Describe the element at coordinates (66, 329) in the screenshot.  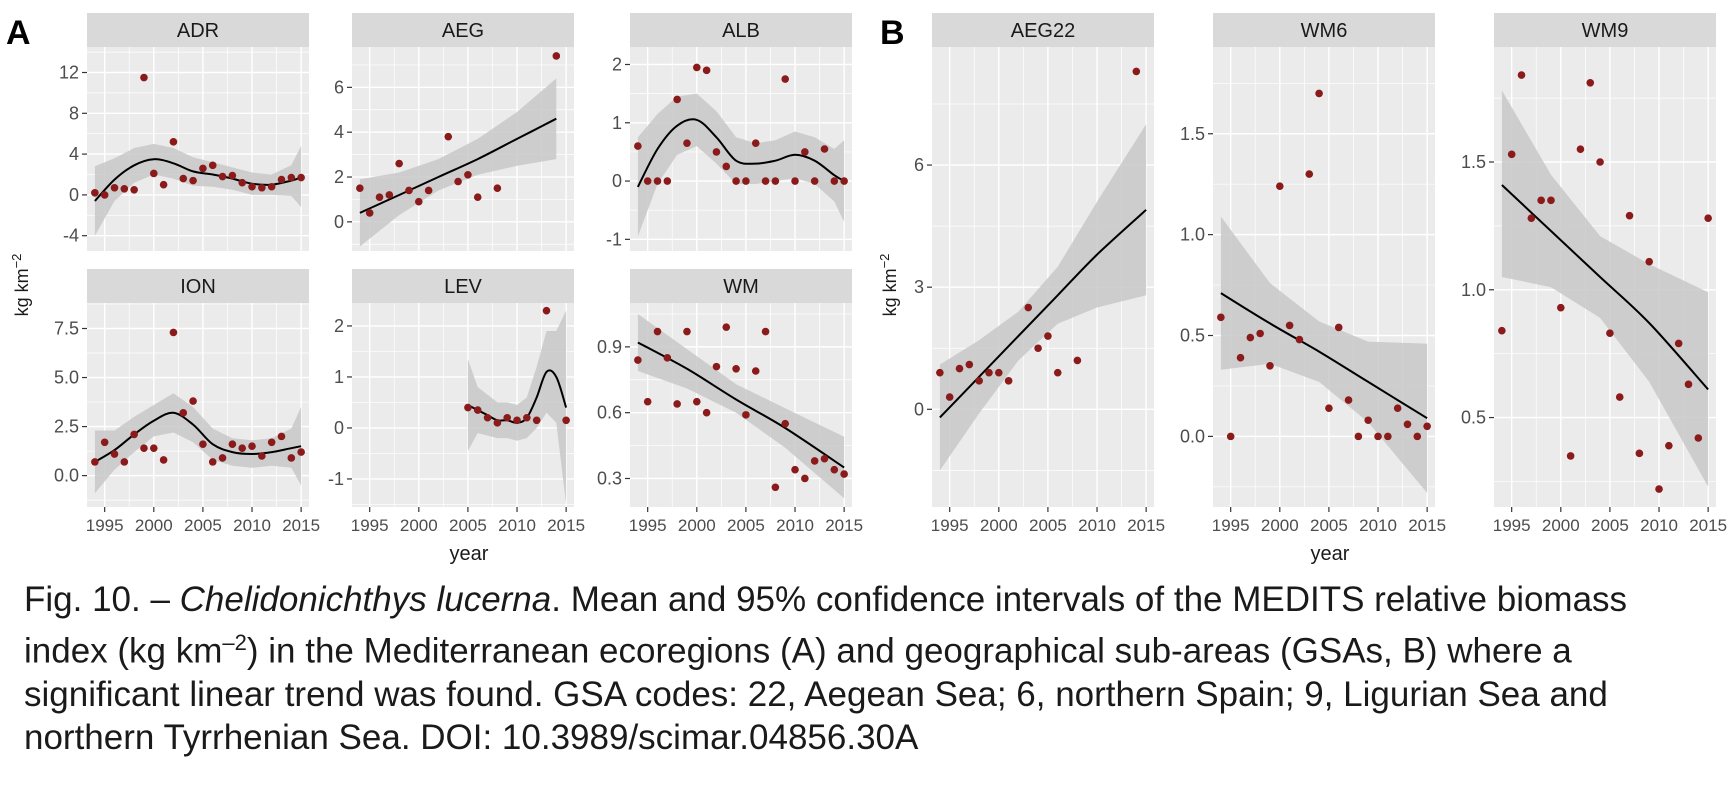
I see `y-tick-label: 7.5` at that location.